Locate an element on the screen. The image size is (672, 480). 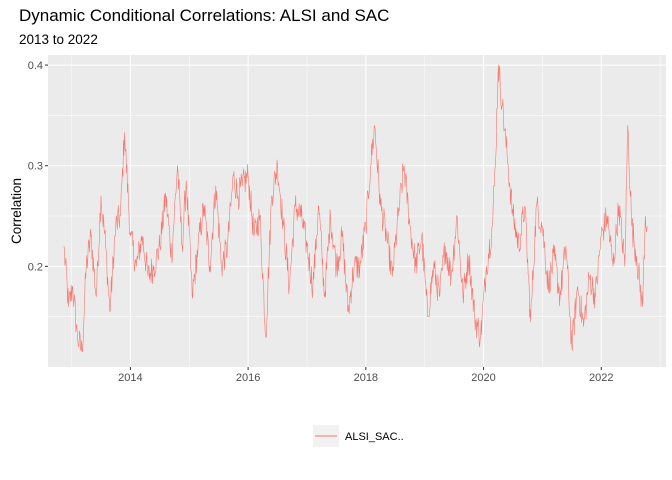
y-axis: 0.2 0.3 0.4 is located at coordinates (38, 166).